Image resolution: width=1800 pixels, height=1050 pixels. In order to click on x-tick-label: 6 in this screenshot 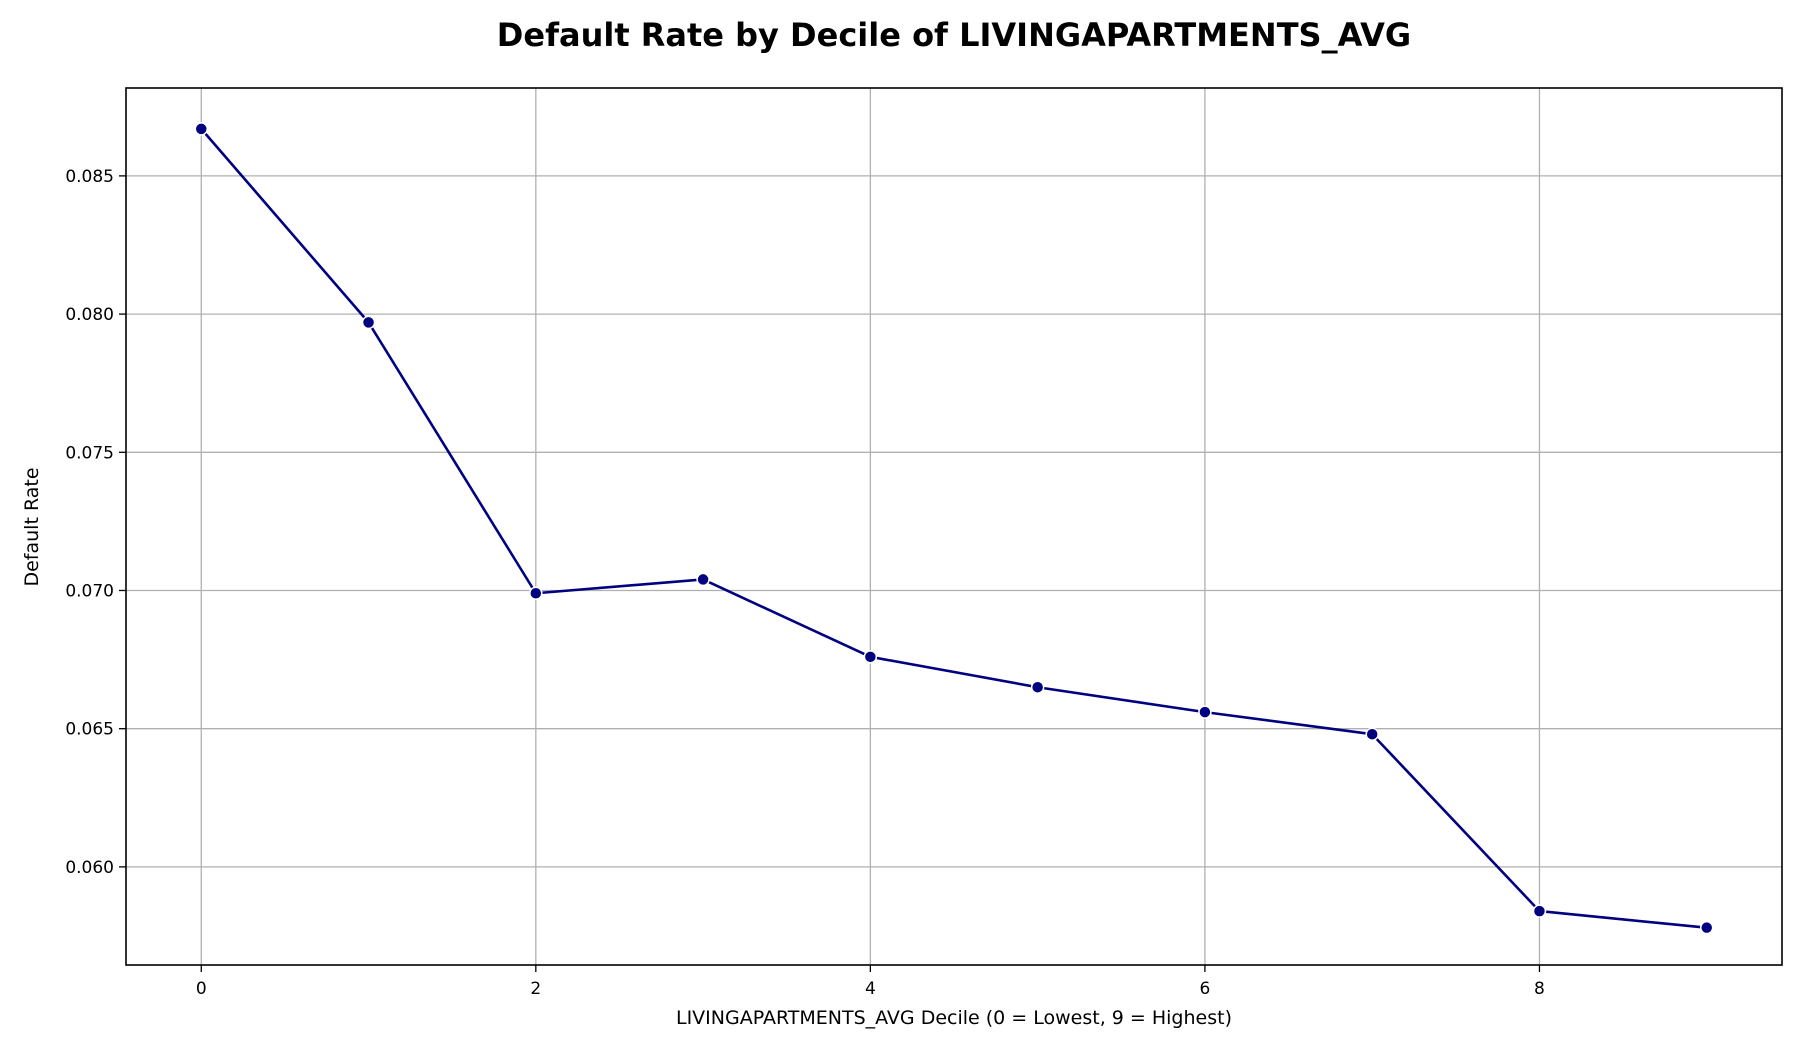, I will do `click(1204, 989)`.